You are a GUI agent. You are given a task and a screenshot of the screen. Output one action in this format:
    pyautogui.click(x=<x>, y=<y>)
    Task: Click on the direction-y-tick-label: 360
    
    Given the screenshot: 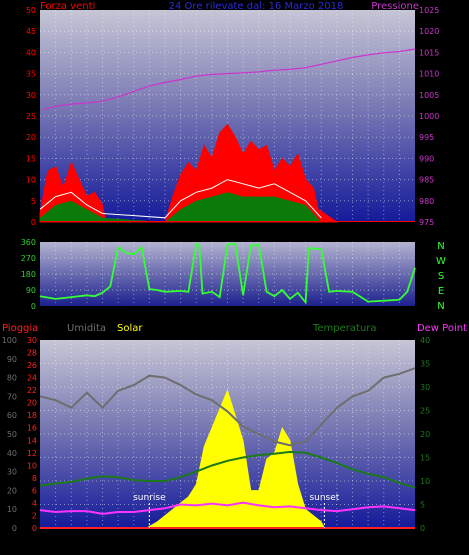 What is the action you would take?
    pyautogui.click(x=28, y=242)
    